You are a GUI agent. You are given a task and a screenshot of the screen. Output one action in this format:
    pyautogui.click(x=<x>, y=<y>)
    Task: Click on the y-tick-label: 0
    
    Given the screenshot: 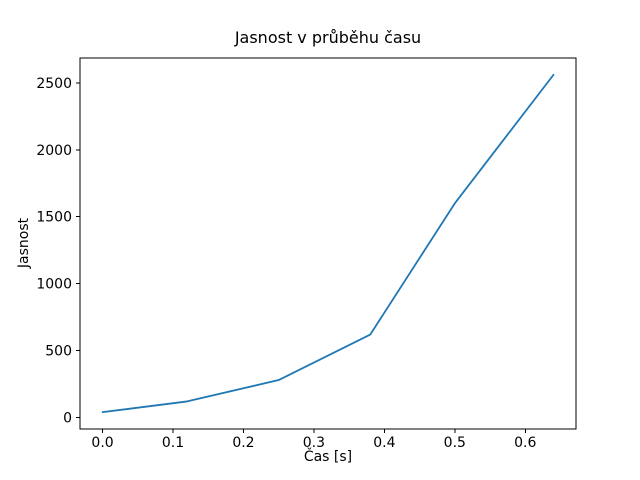 What is the action you would take?
    pyautogui.click(x=67, y=418)
    